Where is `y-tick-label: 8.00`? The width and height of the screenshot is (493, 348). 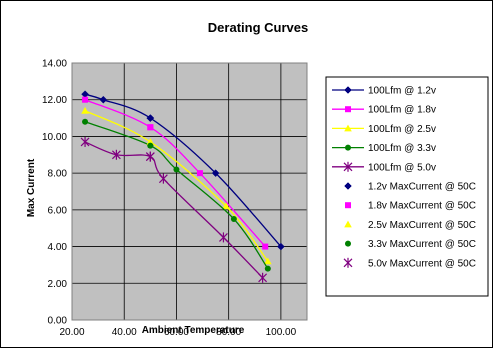
y-tick-label: 8.00 is located at coordinates (58, 174).